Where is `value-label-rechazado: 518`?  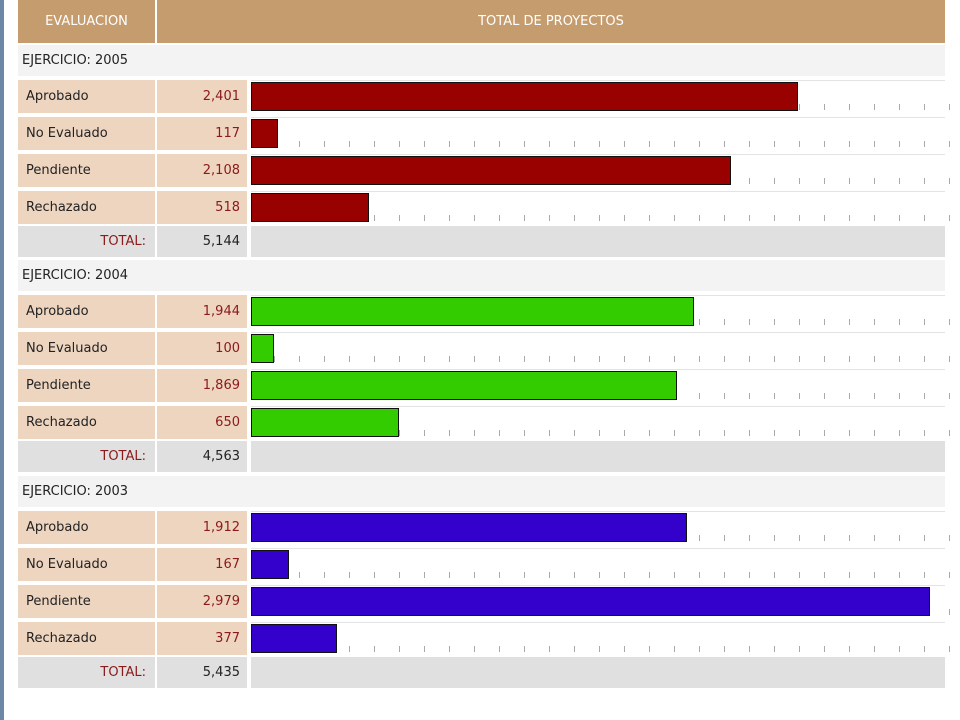 value-label-rechazado: 518 is located at coordinates (202, 207).